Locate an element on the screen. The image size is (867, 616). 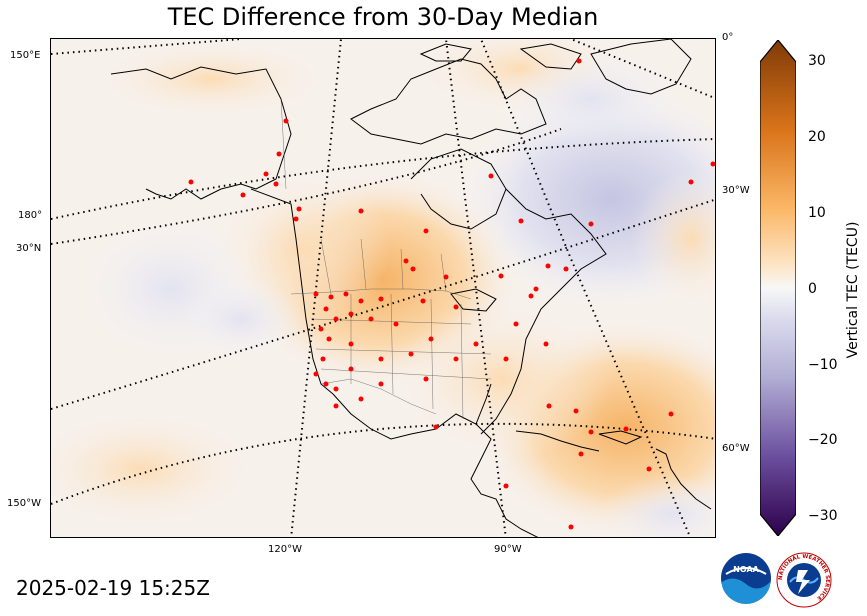
lon-label-60w: 60°W is located at coordinates (736, 448).